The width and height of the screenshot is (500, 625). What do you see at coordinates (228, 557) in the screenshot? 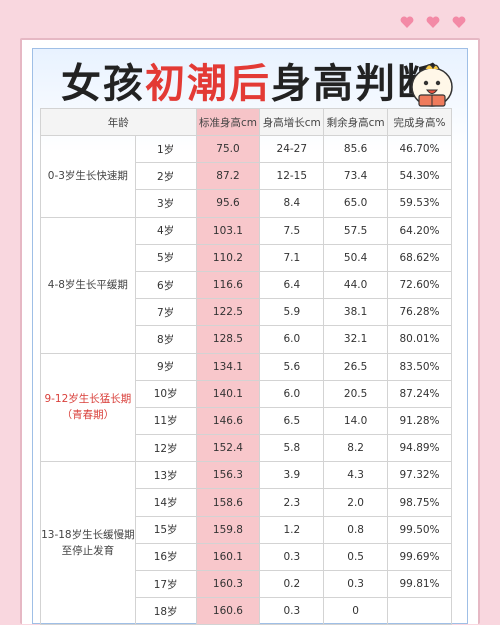
I see `standard-height-cell: 160.1` at bounding box center [228, 557].